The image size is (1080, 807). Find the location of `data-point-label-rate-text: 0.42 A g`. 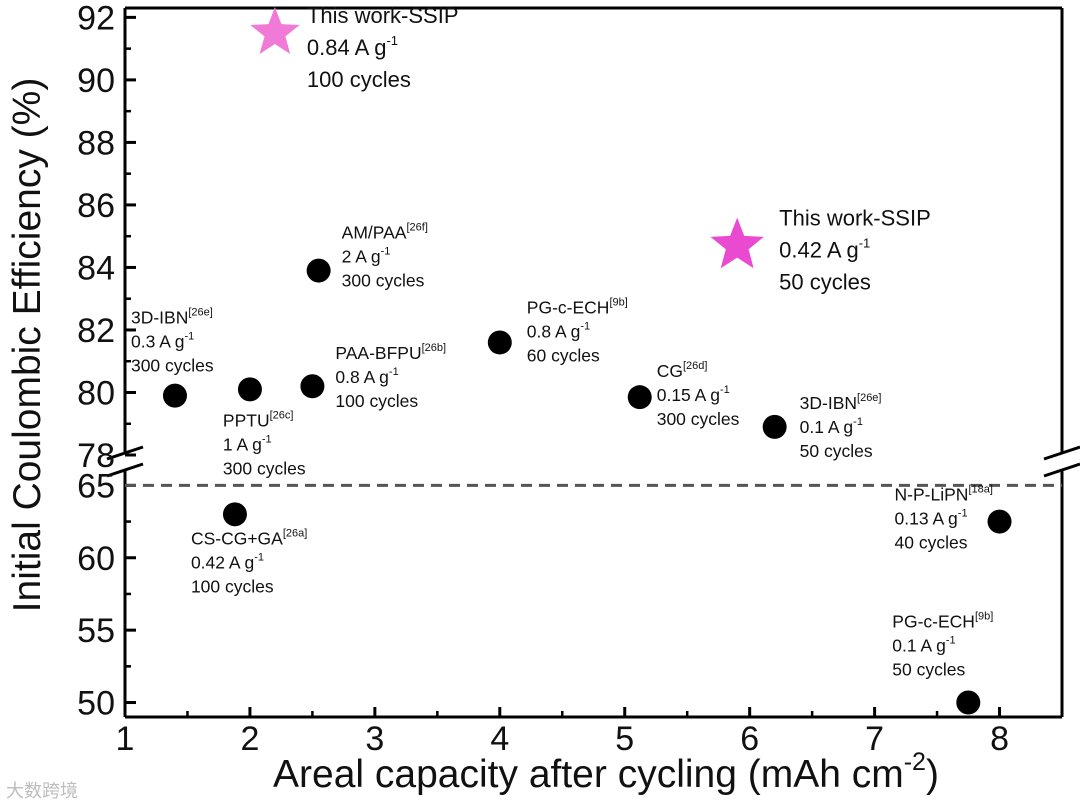

data-point-label-rate-text: 0.42 A g is located at coordinates (222, 562).